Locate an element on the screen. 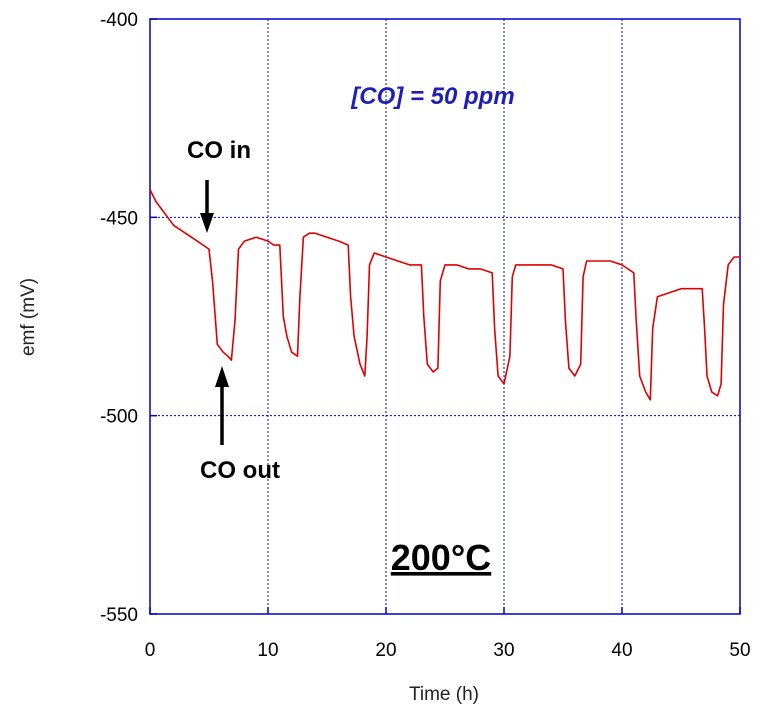 Image resolution: width=757 pixels, height=718 pixels. temperature-label: 200°C is located at coordinates (441, 557).